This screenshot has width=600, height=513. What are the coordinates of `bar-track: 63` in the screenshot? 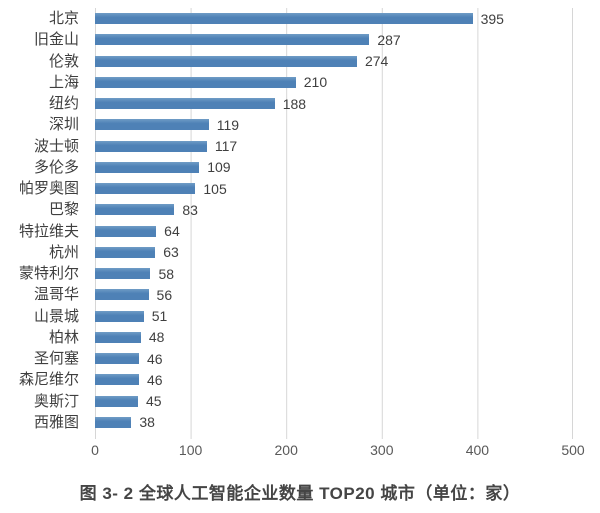 It's located at (334, 252).